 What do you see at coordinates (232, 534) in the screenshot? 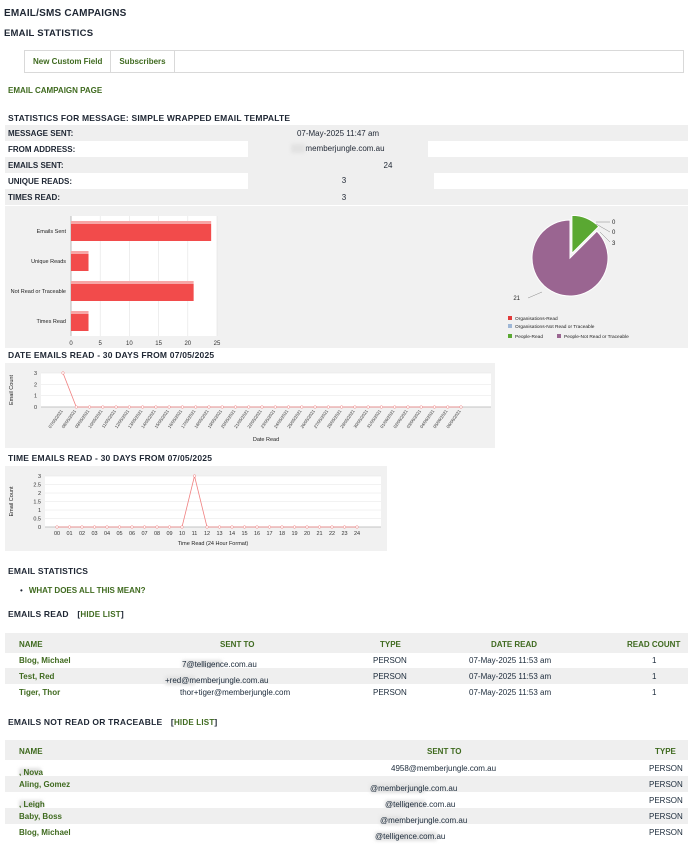
I see `x-tick-label: 14` at bounding box center [232, 534].